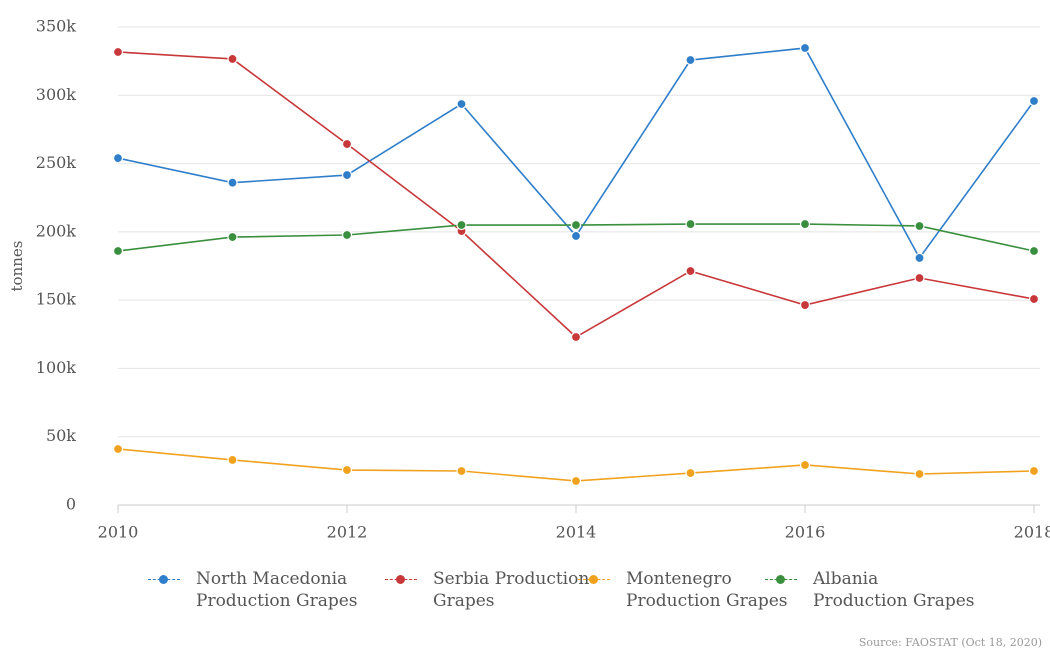 The width and height of the screenshot is (1050, 652). I want to click on x-tick-label: 2010, so click(118, 532).